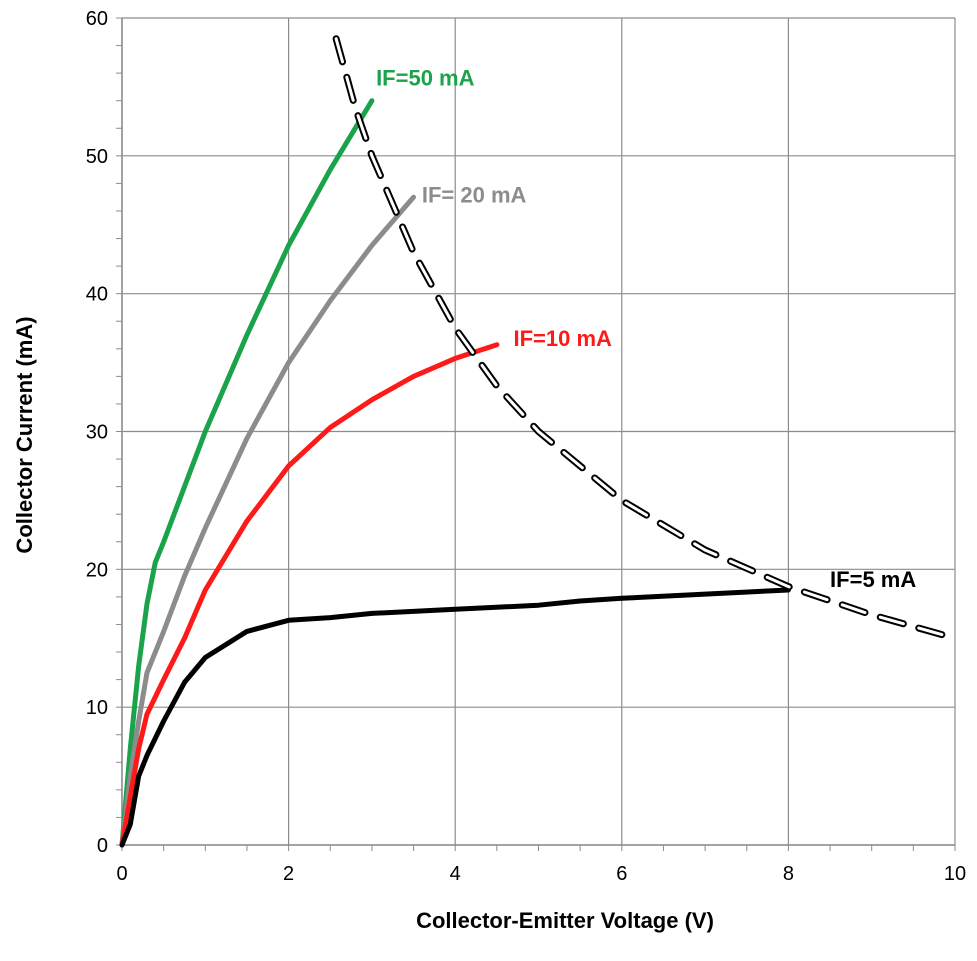 The height and width of the screenshot is (961, 977). Describe the element at coordinates (955, 874) in the screenshot. I see `x-tick-label: 10` at that location.